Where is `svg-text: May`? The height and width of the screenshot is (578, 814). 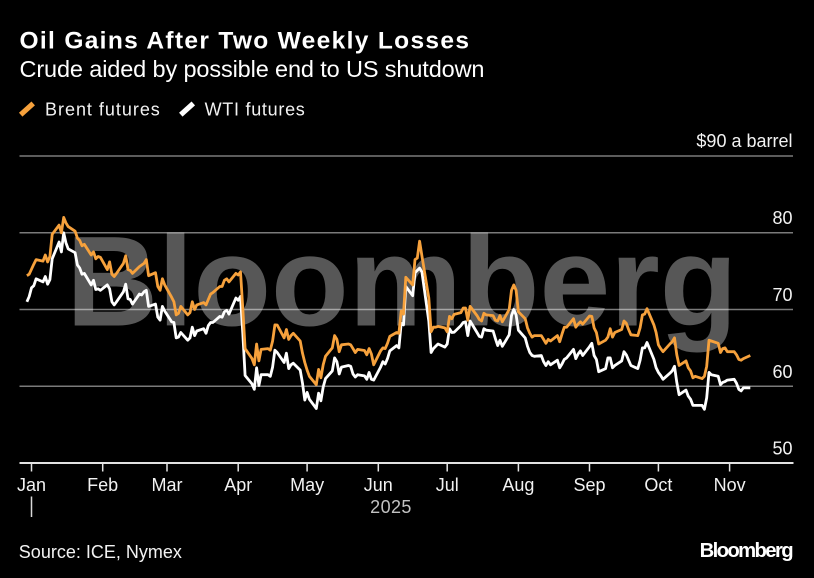 svg-text: May is located at coordinates (307, 485).